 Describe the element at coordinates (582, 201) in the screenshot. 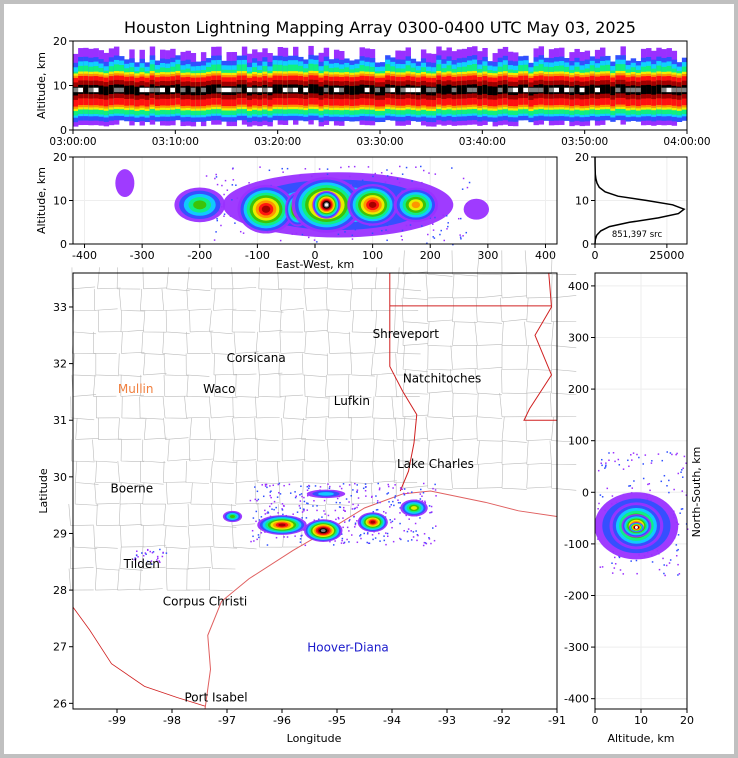

I see `y-tick-label: 10` at that location.